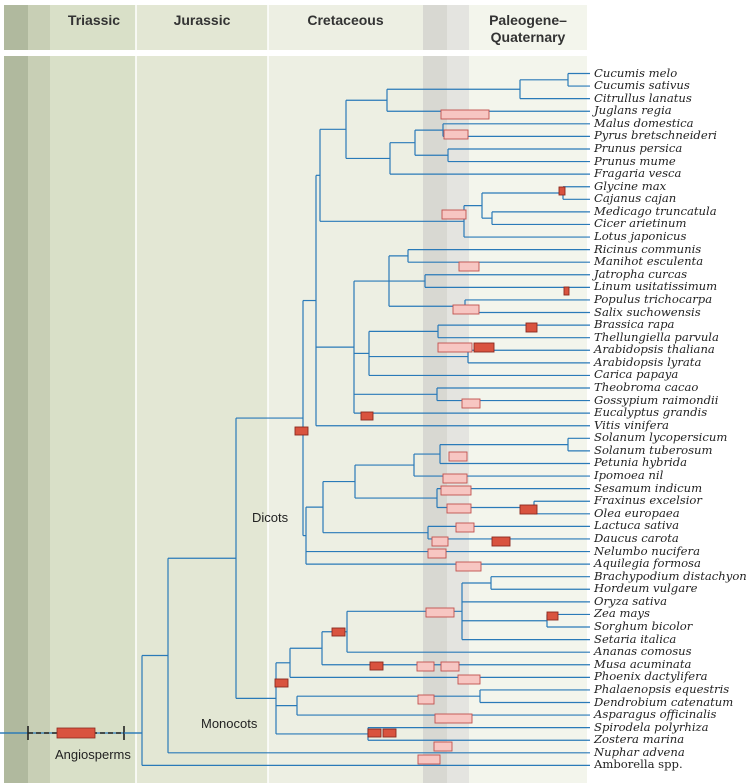 The width and height of the screenshot is (756, 783). I want to click on permian-band, so click(16, 394).